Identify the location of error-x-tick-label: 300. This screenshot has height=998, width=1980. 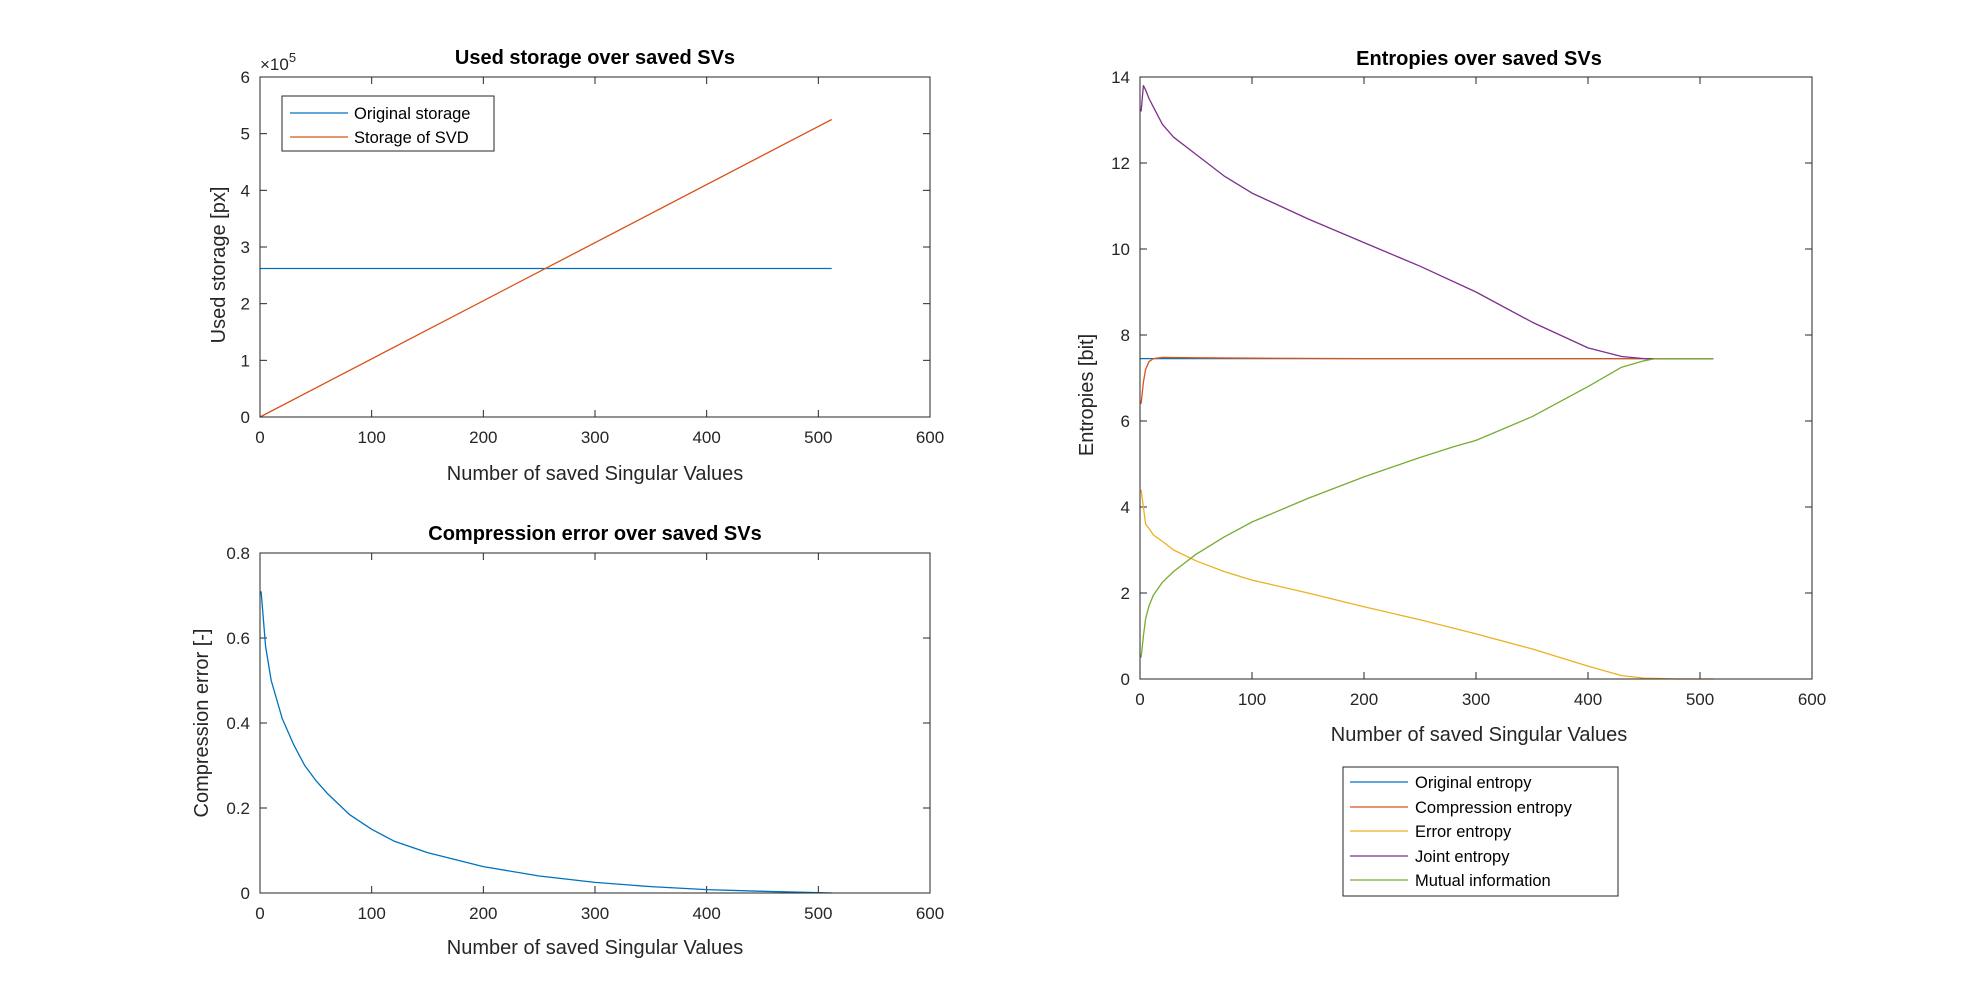
(595, 913).